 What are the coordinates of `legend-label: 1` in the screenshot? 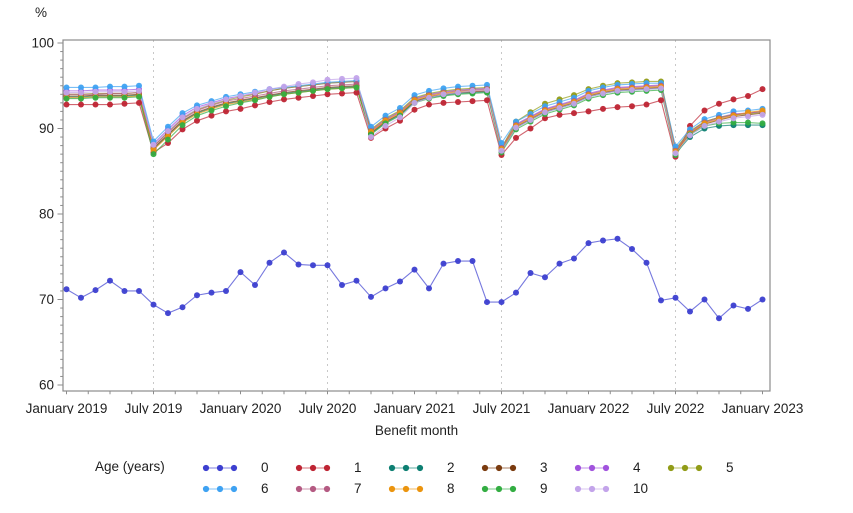 It's located at (358, 467).